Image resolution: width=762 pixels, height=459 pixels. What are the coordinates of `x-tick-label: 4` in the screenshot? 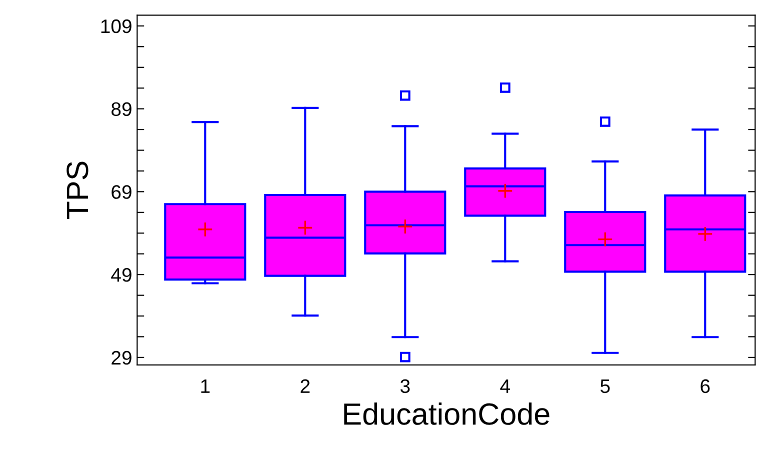 It's located at (505, 386).